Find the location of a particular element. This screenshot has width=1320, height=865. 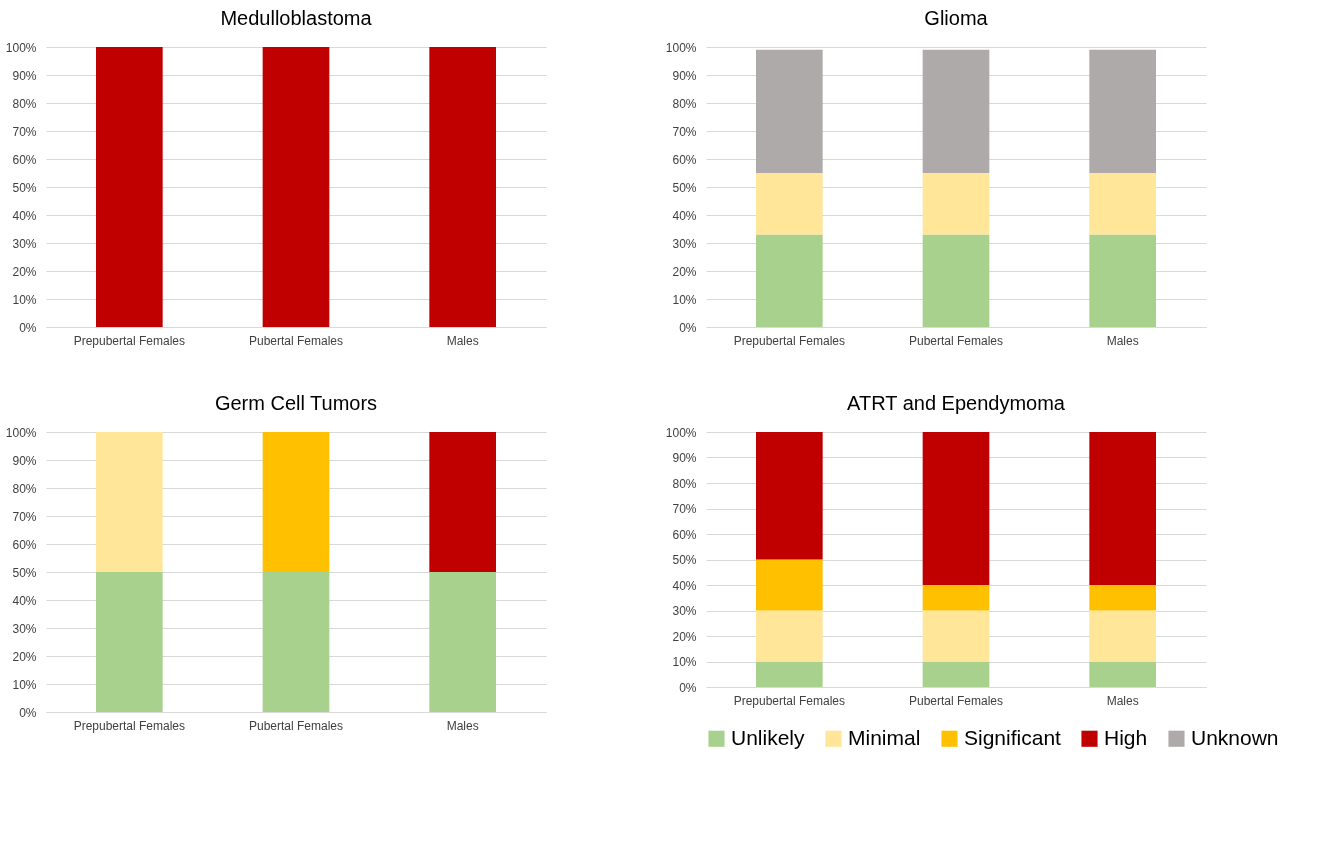

legend-label: Significant is located at coordinates (1013, 737).